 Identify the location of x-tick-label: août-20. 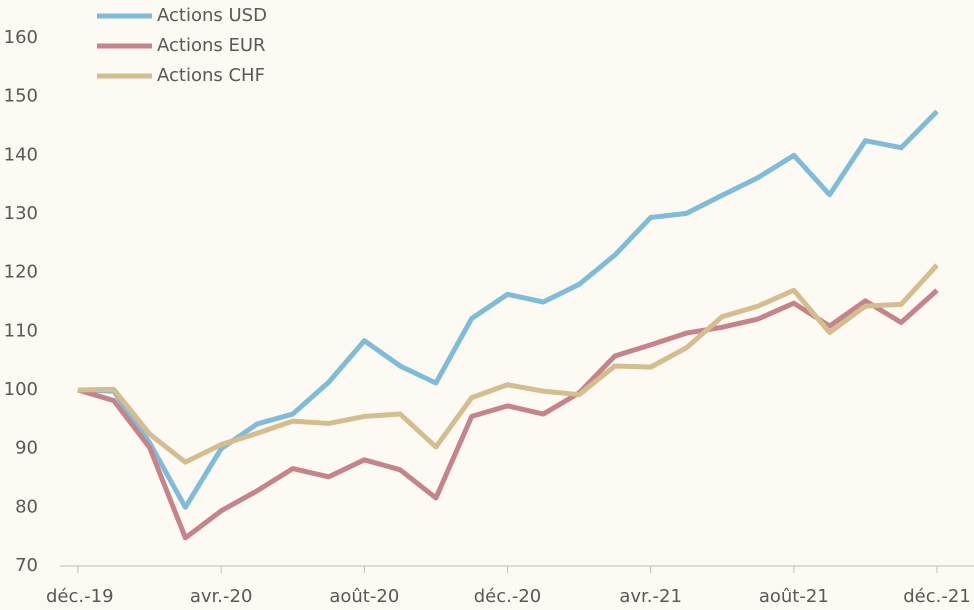
(364, 596).